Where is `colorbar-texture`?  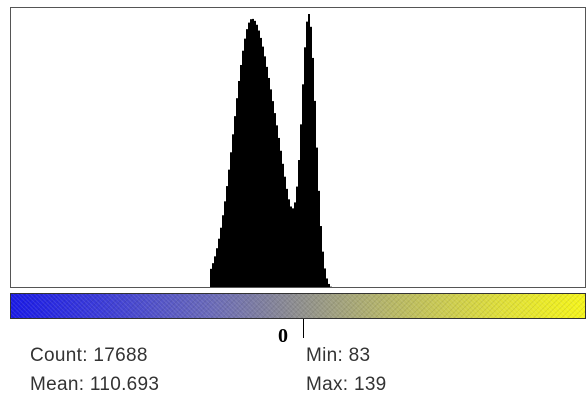 colorbar-texture is located at coordinates (298, 306).